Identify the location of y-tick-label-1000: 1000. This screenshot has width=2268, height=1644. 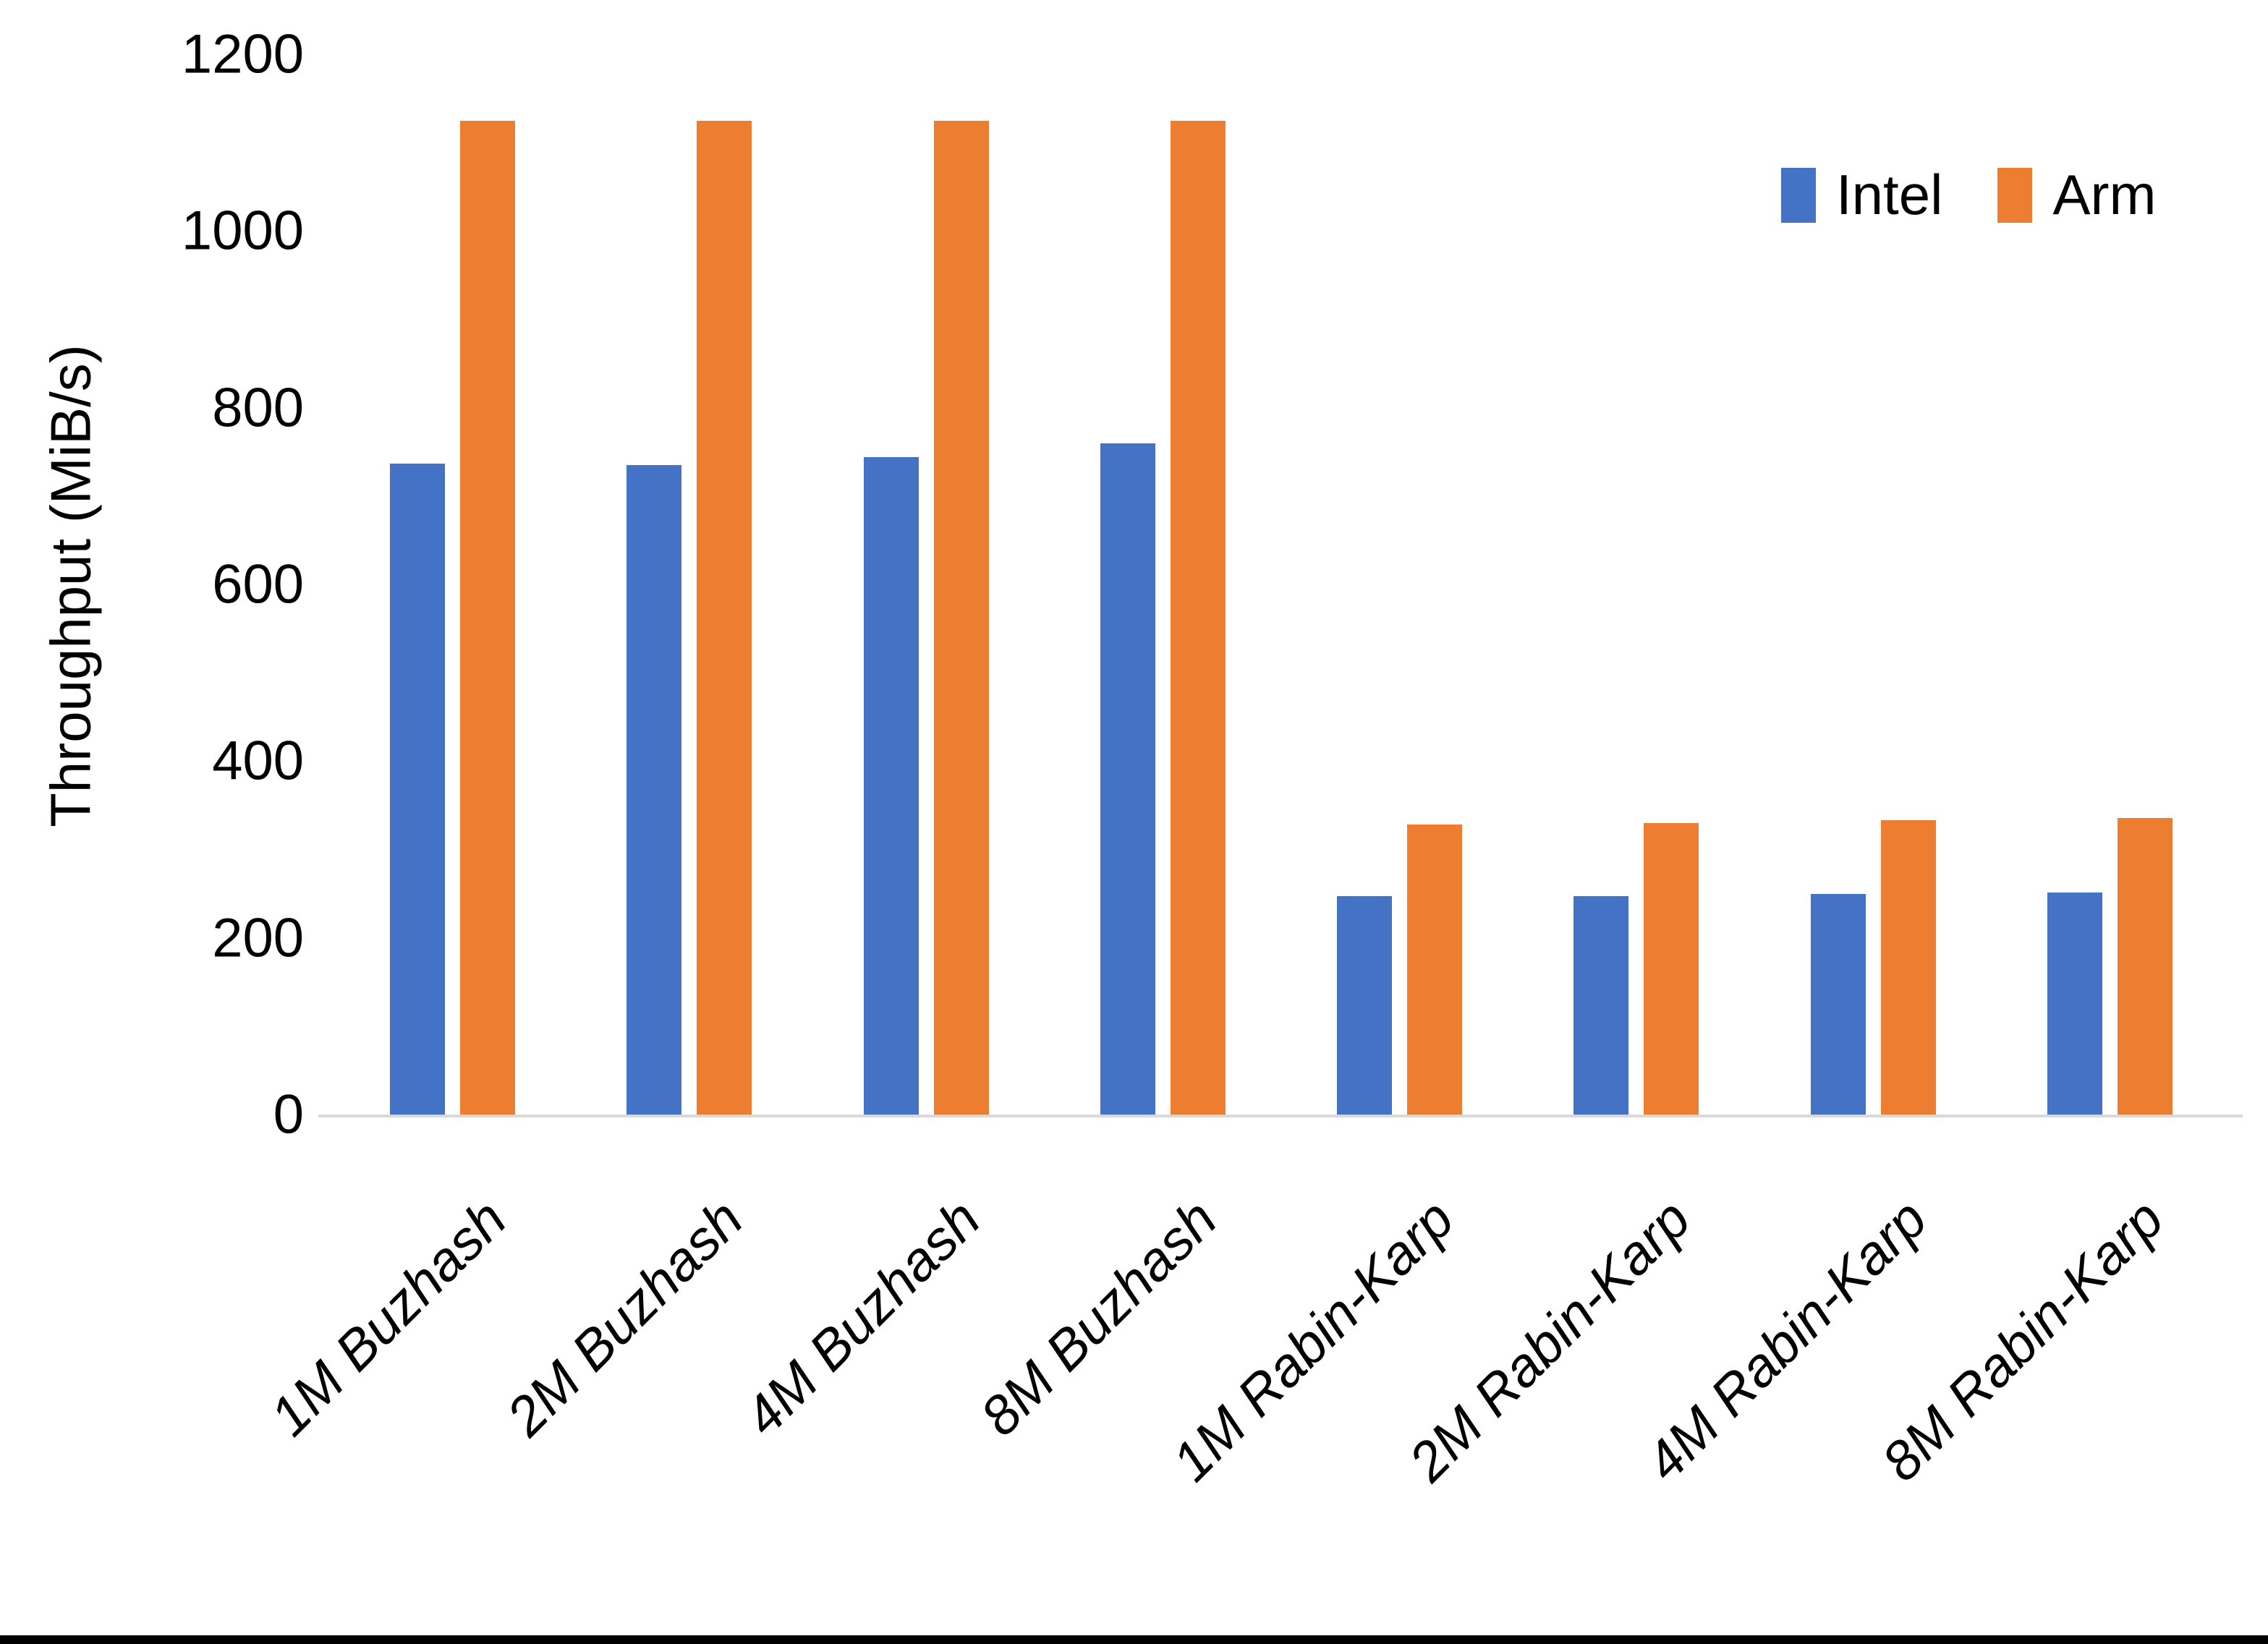
(242, 231).